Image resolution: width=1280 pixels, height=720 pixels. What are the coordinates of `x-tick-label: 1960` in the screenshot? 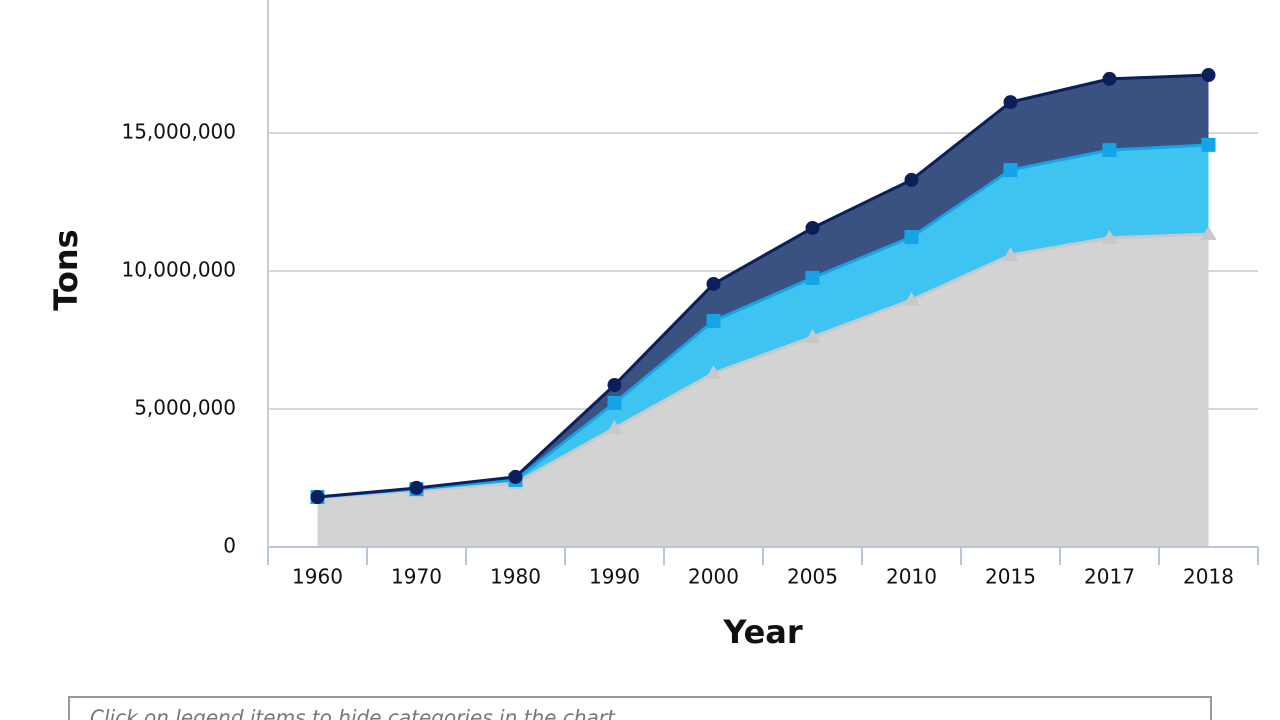 It's located at (317, 577).